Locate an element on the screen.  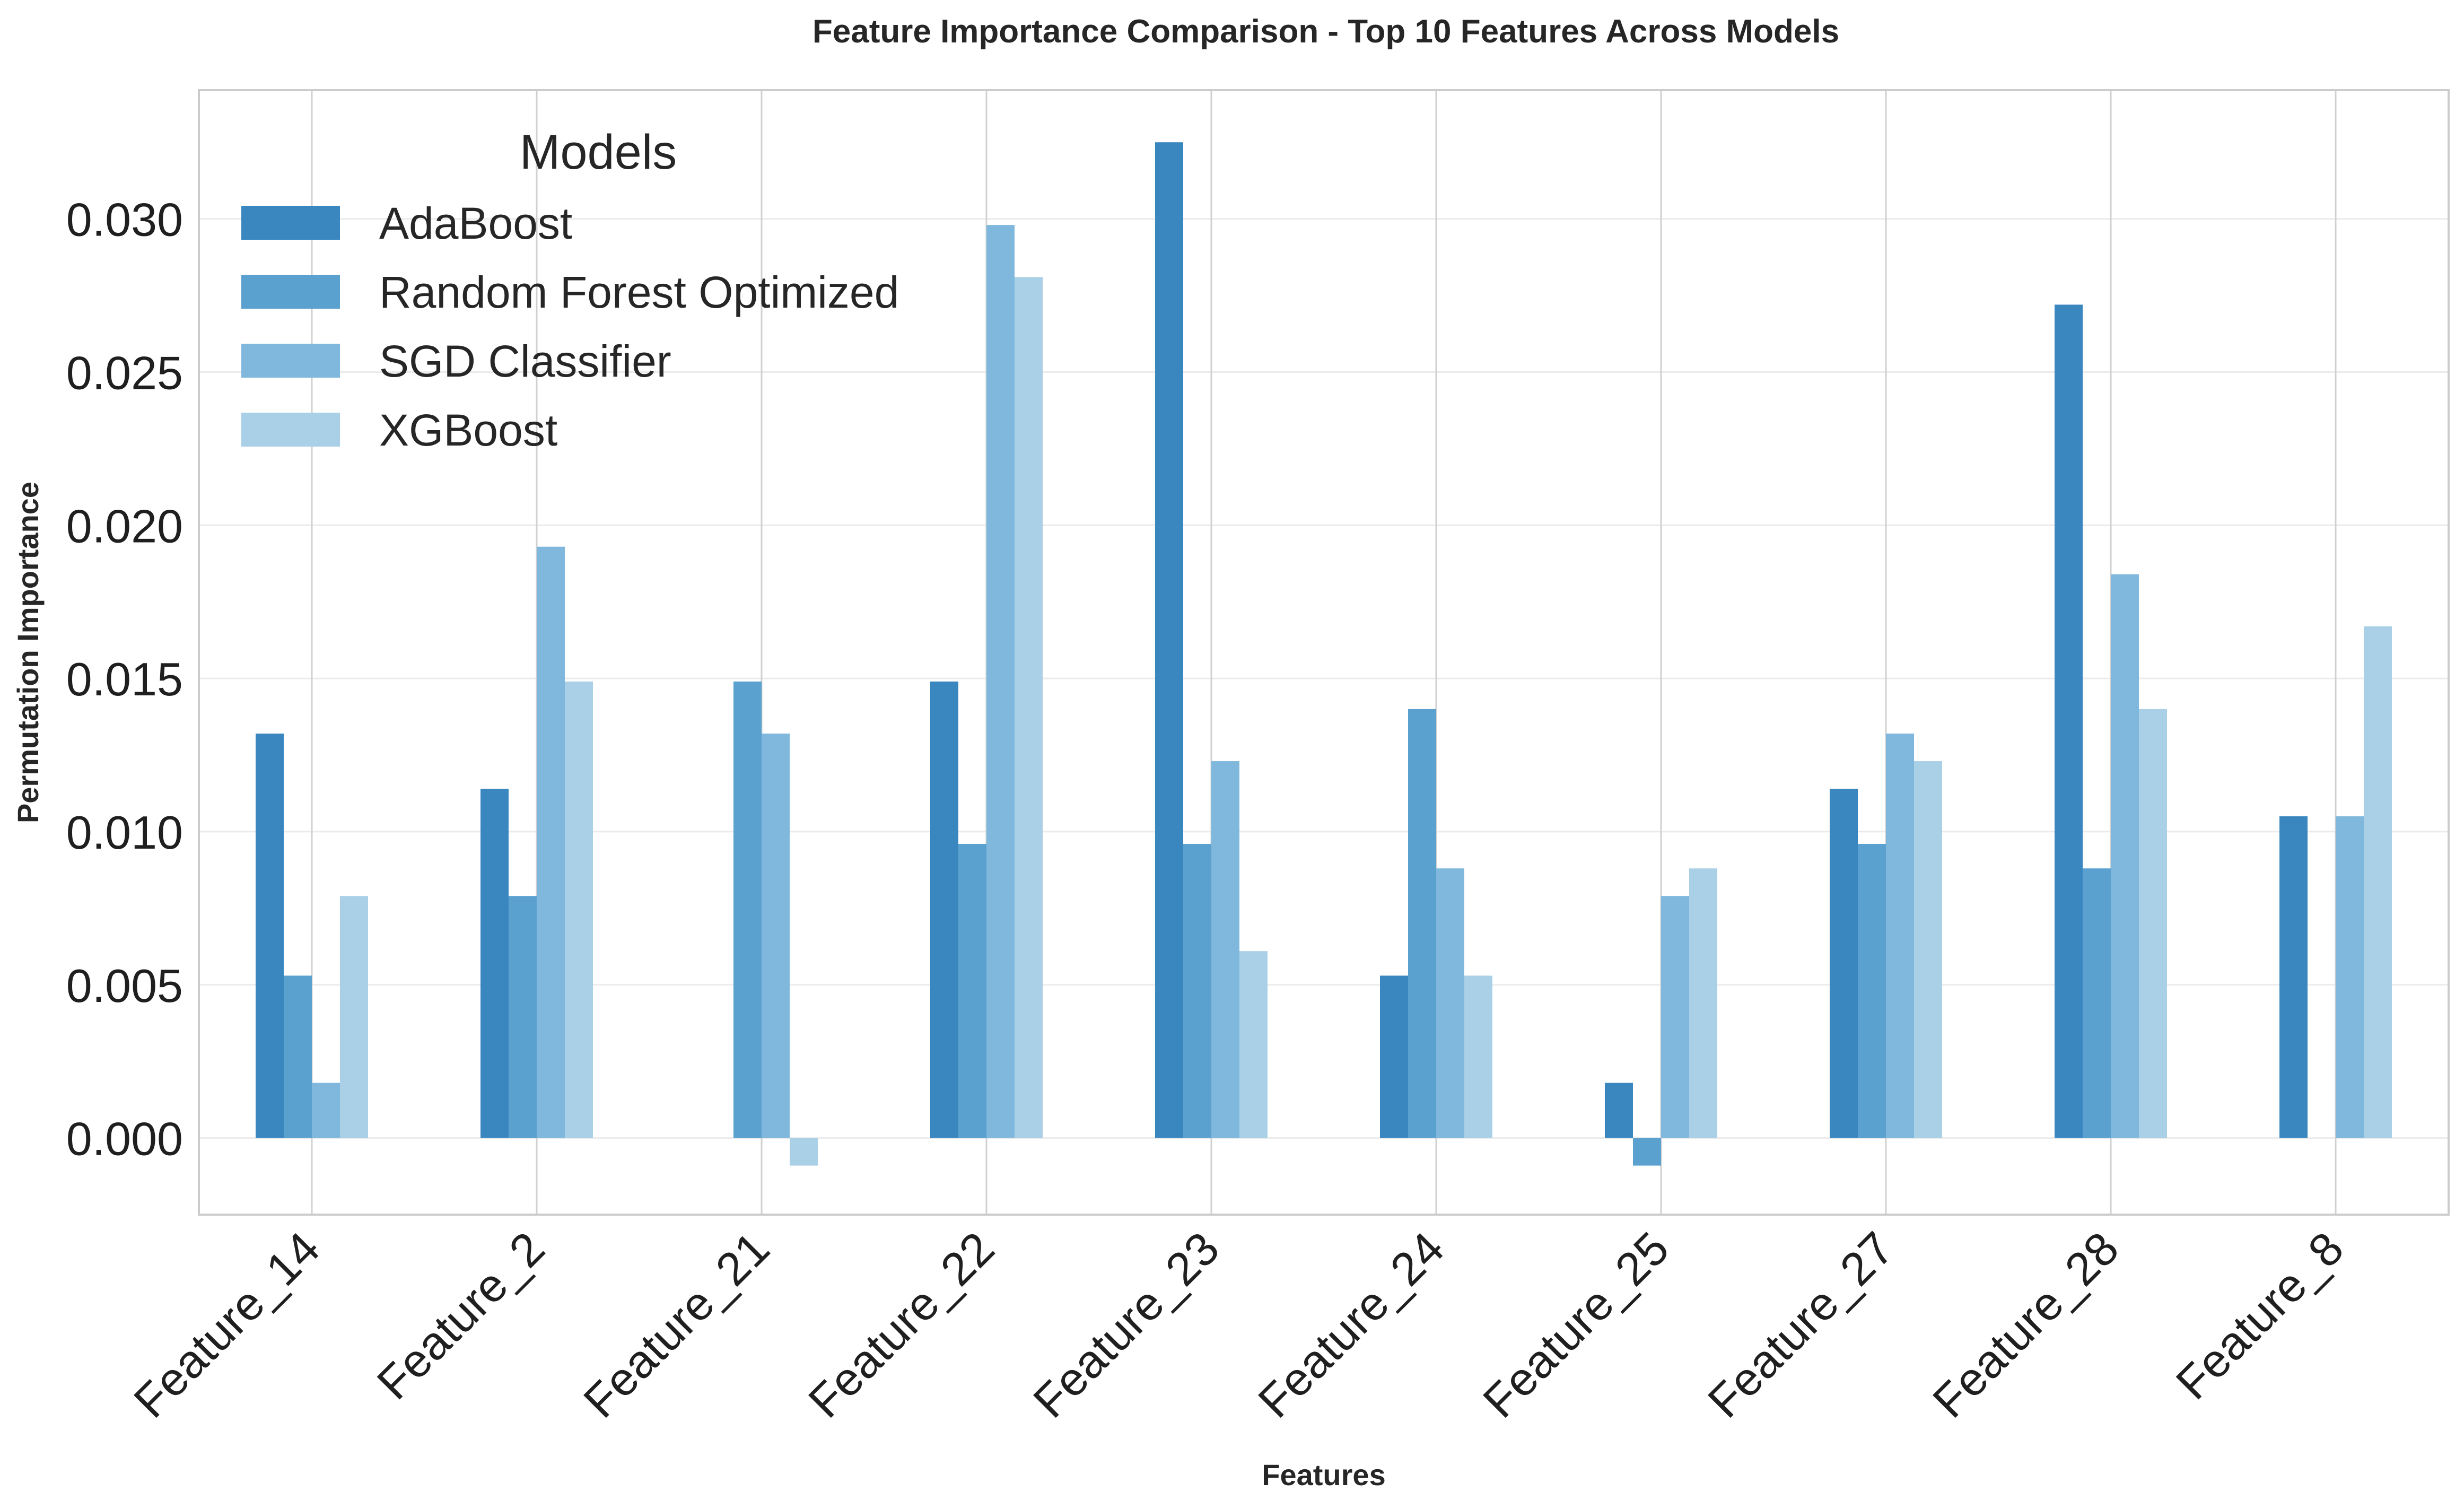
legend-label: Random Forest Optimized is located at coordinates (639, 292).